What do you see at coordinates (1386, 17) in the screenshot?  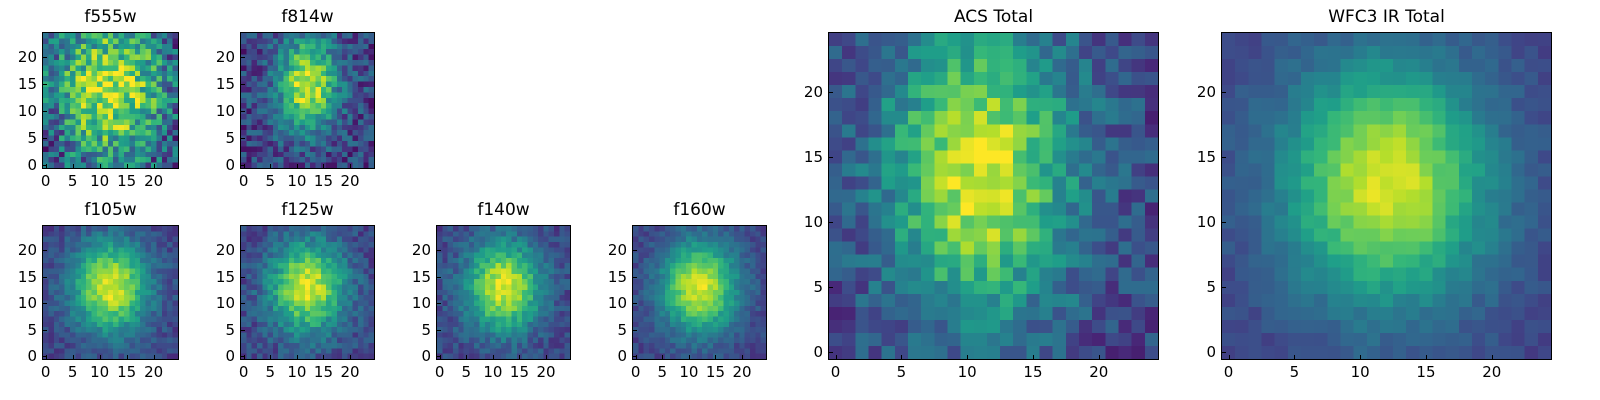 I see `panel-title: WFC3 IR Total` at bounding box center [1386, 17].